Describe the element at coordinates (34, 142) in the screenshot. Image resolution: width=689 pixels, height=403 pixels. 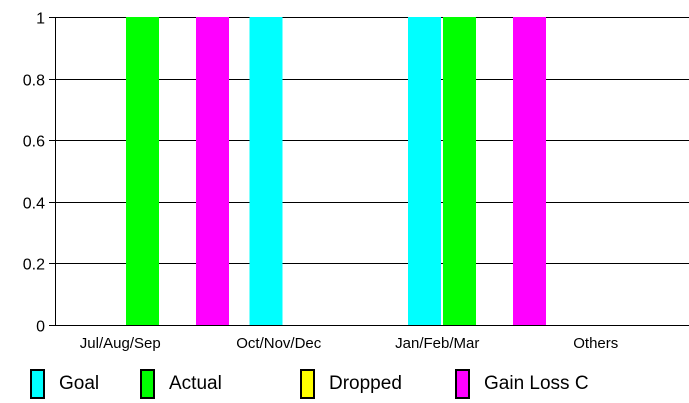
I see `y-tick-label: 0.6` at that location.